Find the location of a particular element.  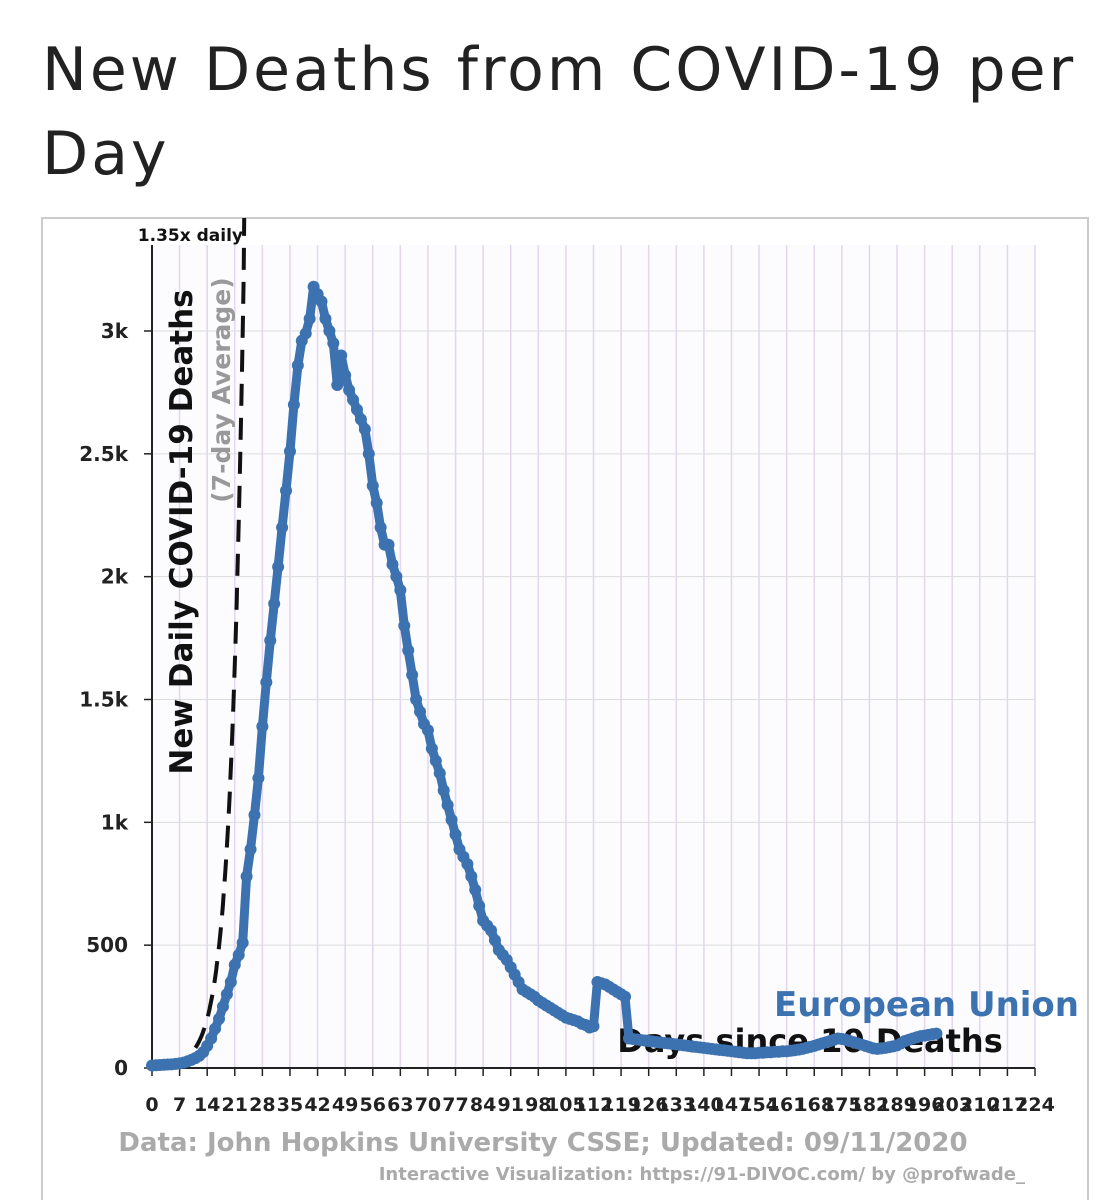

x-tick-label: 98 is located at coordinates (538, 1105).